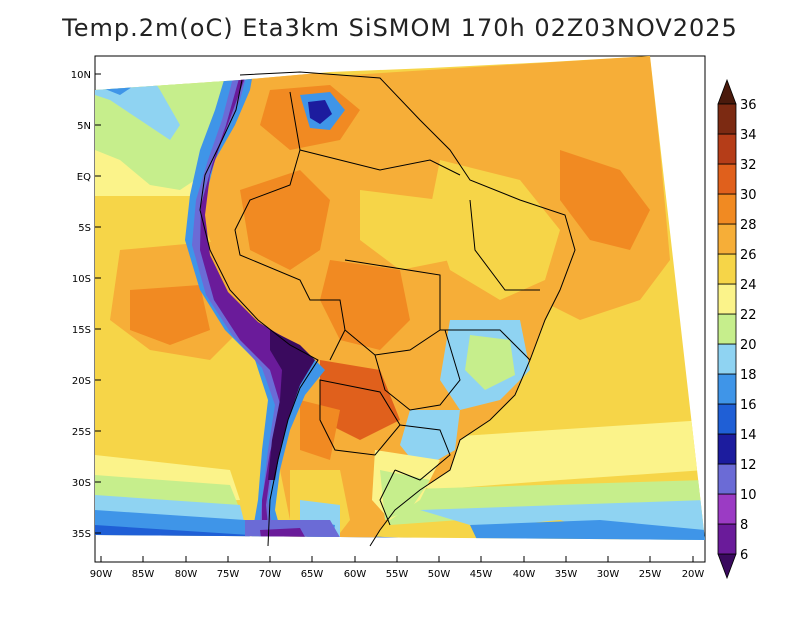  Describe the element at coordinates (566, 574) in the screenshot. I see `lon-label: 35W` at that location.